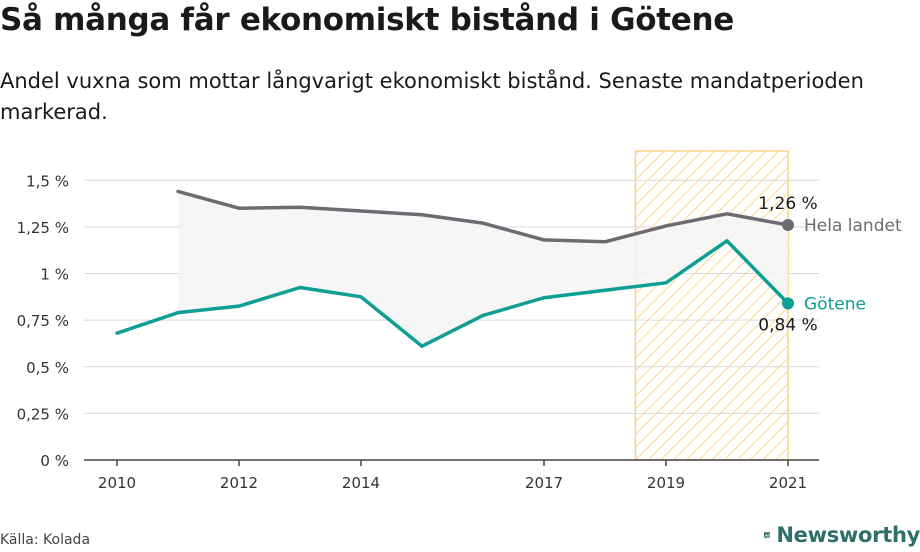  What do you see at coordinates (43, 321) in the screenshot?
I see `y-tick-label: 0,75 %` at bounding box center [43, 321].